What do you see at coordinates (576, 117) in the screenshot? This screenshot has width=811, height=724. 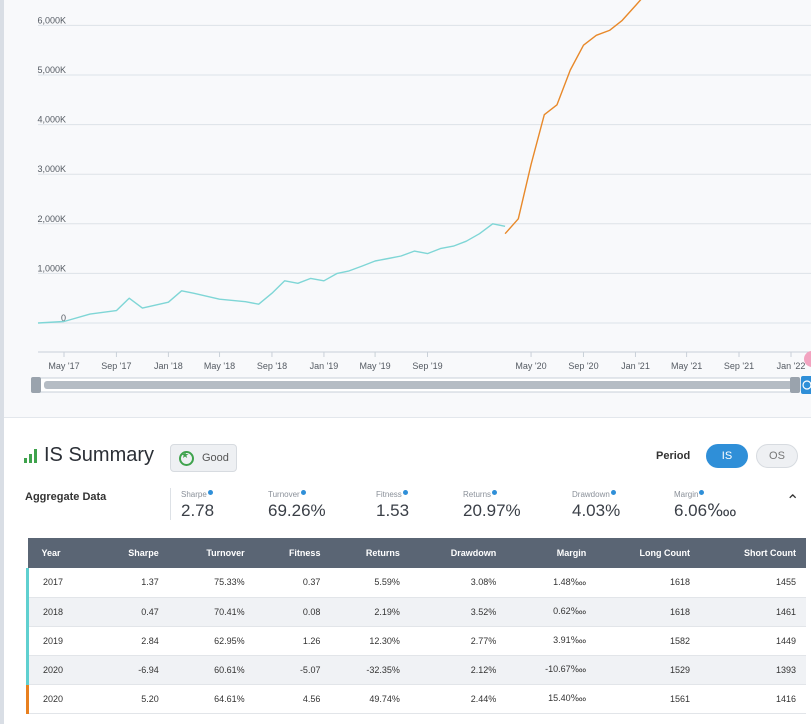 I see `pnl-series-os` at bounding box center [576, 117].